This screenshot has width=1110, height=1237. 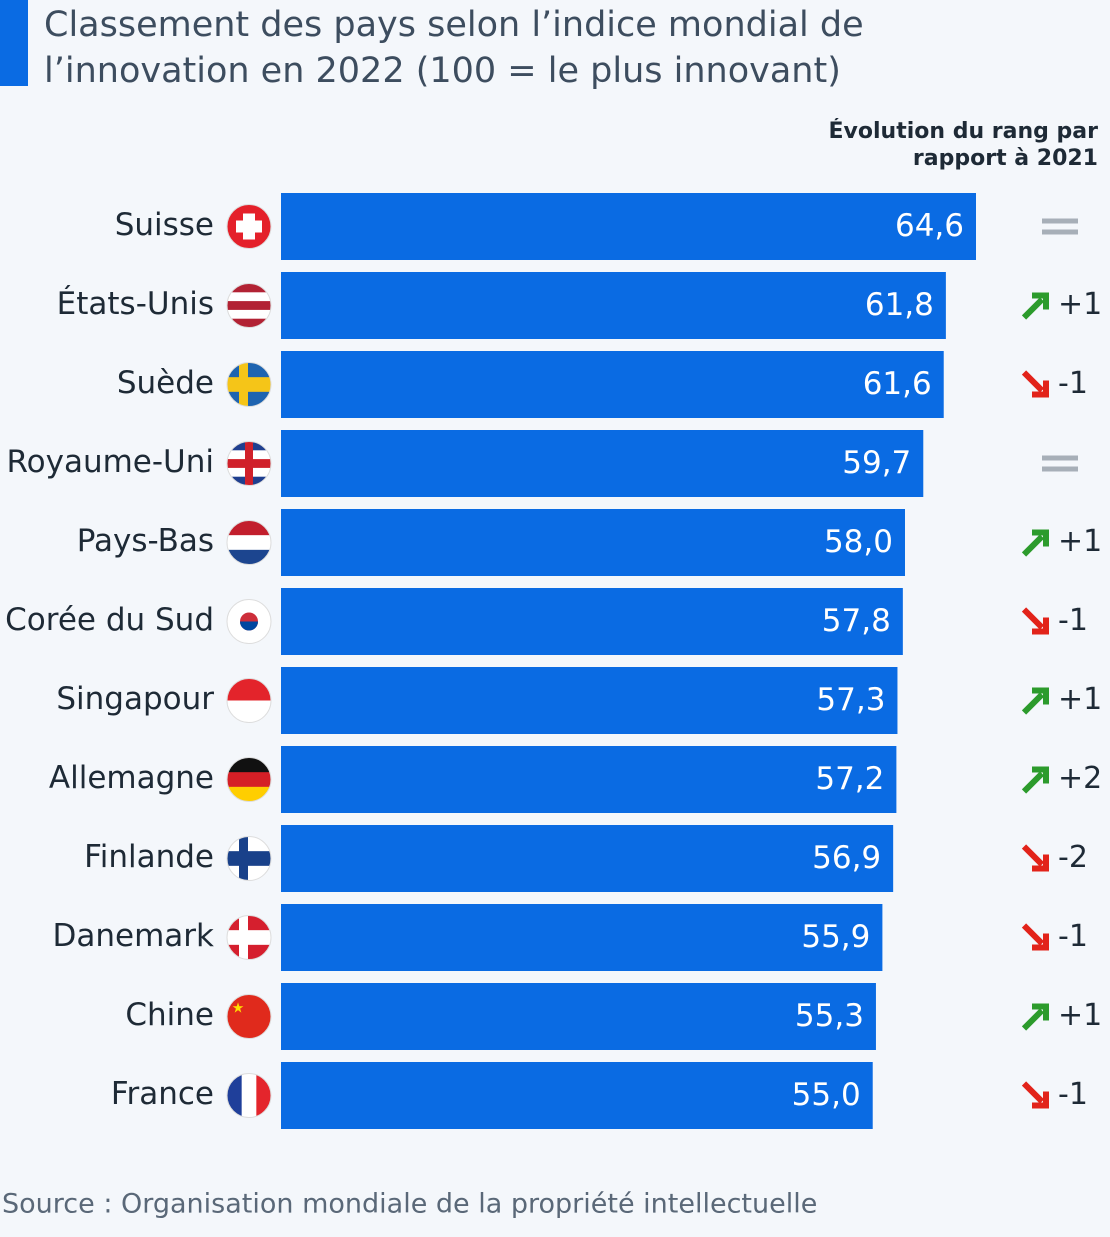 What do you see at coordinates (1080, 778) in the screenshot?
I see `rank-change-label: +2` at bounding box center [1080, 778].